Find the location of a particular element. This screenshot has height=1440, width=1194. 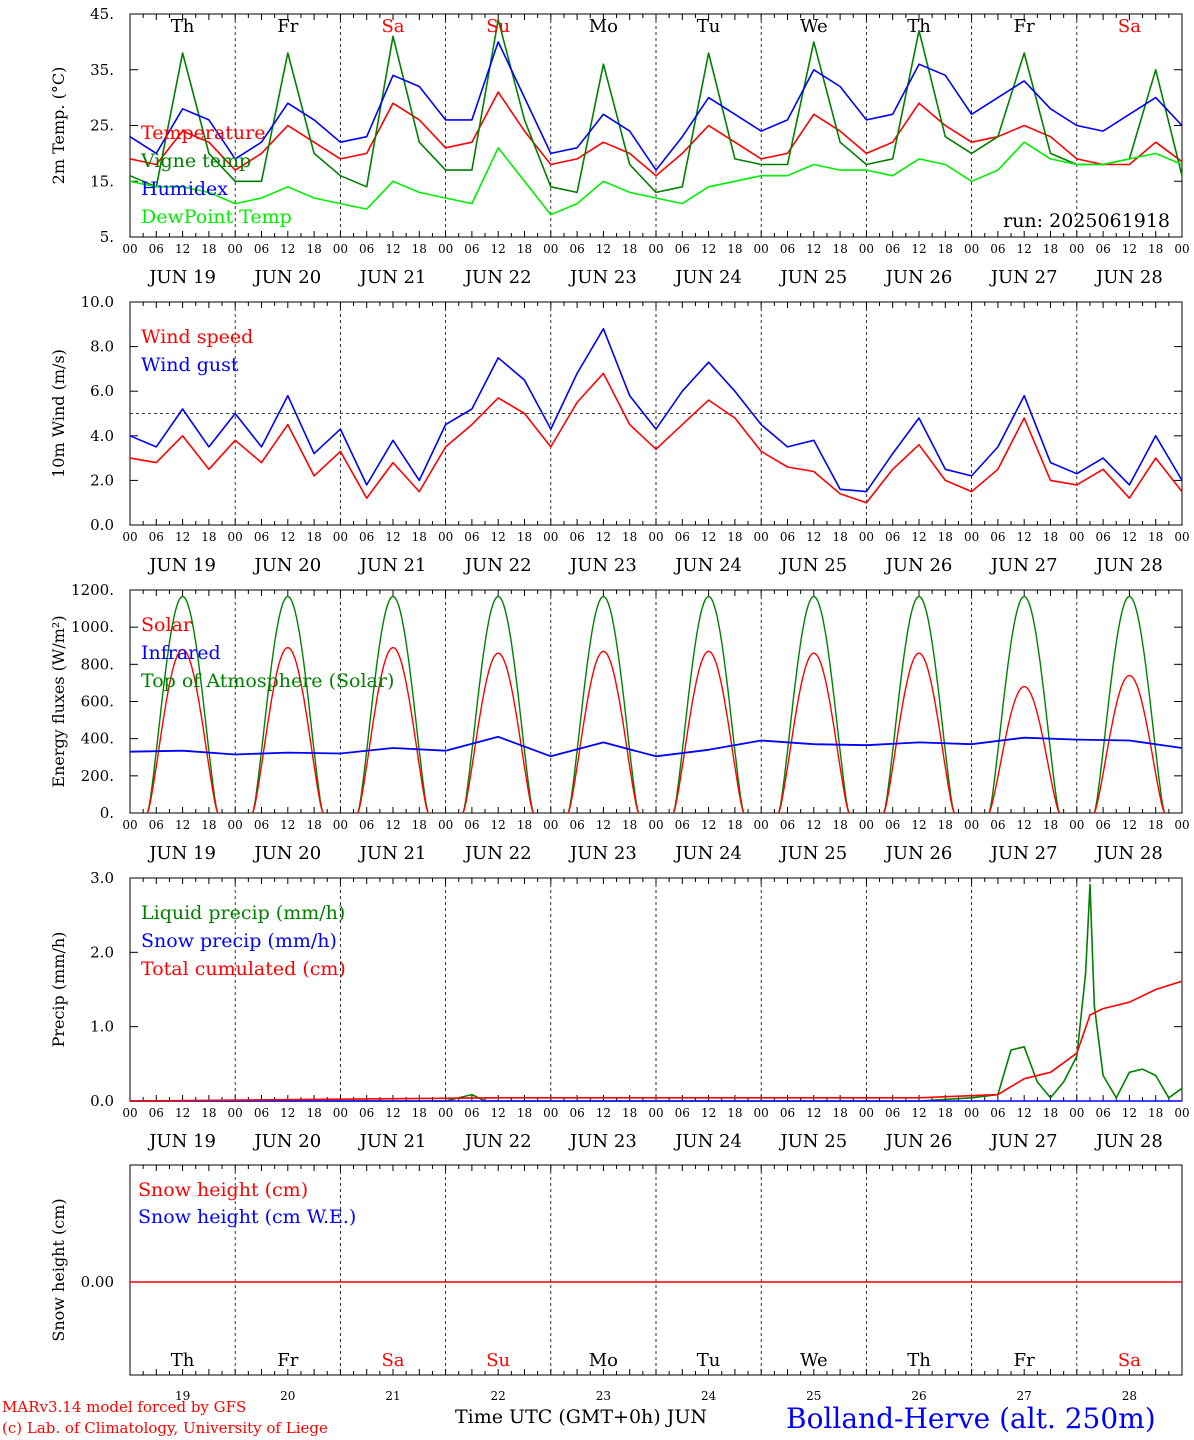

panel-0-hour-label: 12 is located at coordinates (498, 249).